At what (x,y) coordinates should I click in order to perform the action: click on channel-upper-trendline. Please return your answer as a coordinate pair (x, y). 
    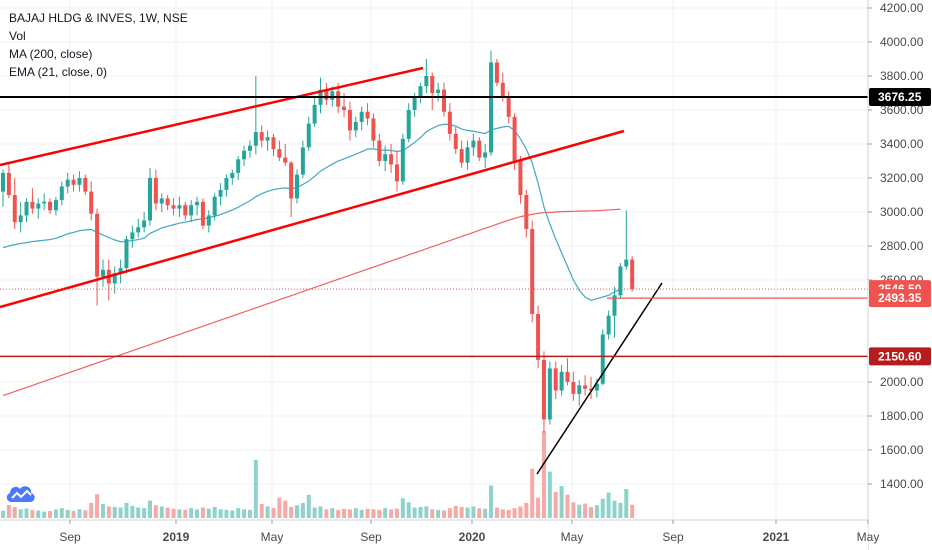
    Looking at the image, I should click on (212, 116).